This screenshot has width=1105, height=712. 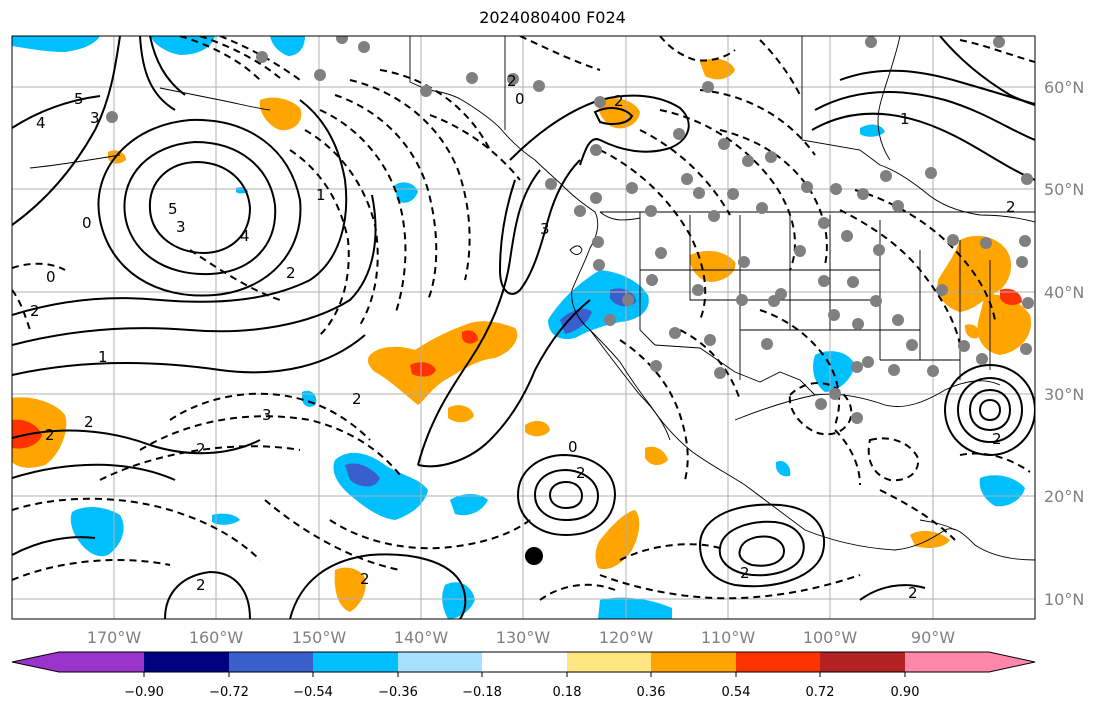 What do you see at coordinates (820, 692) in the screenshot?
I see `colorbar-tick-label: 0.72` at bounding box center [820, 692].